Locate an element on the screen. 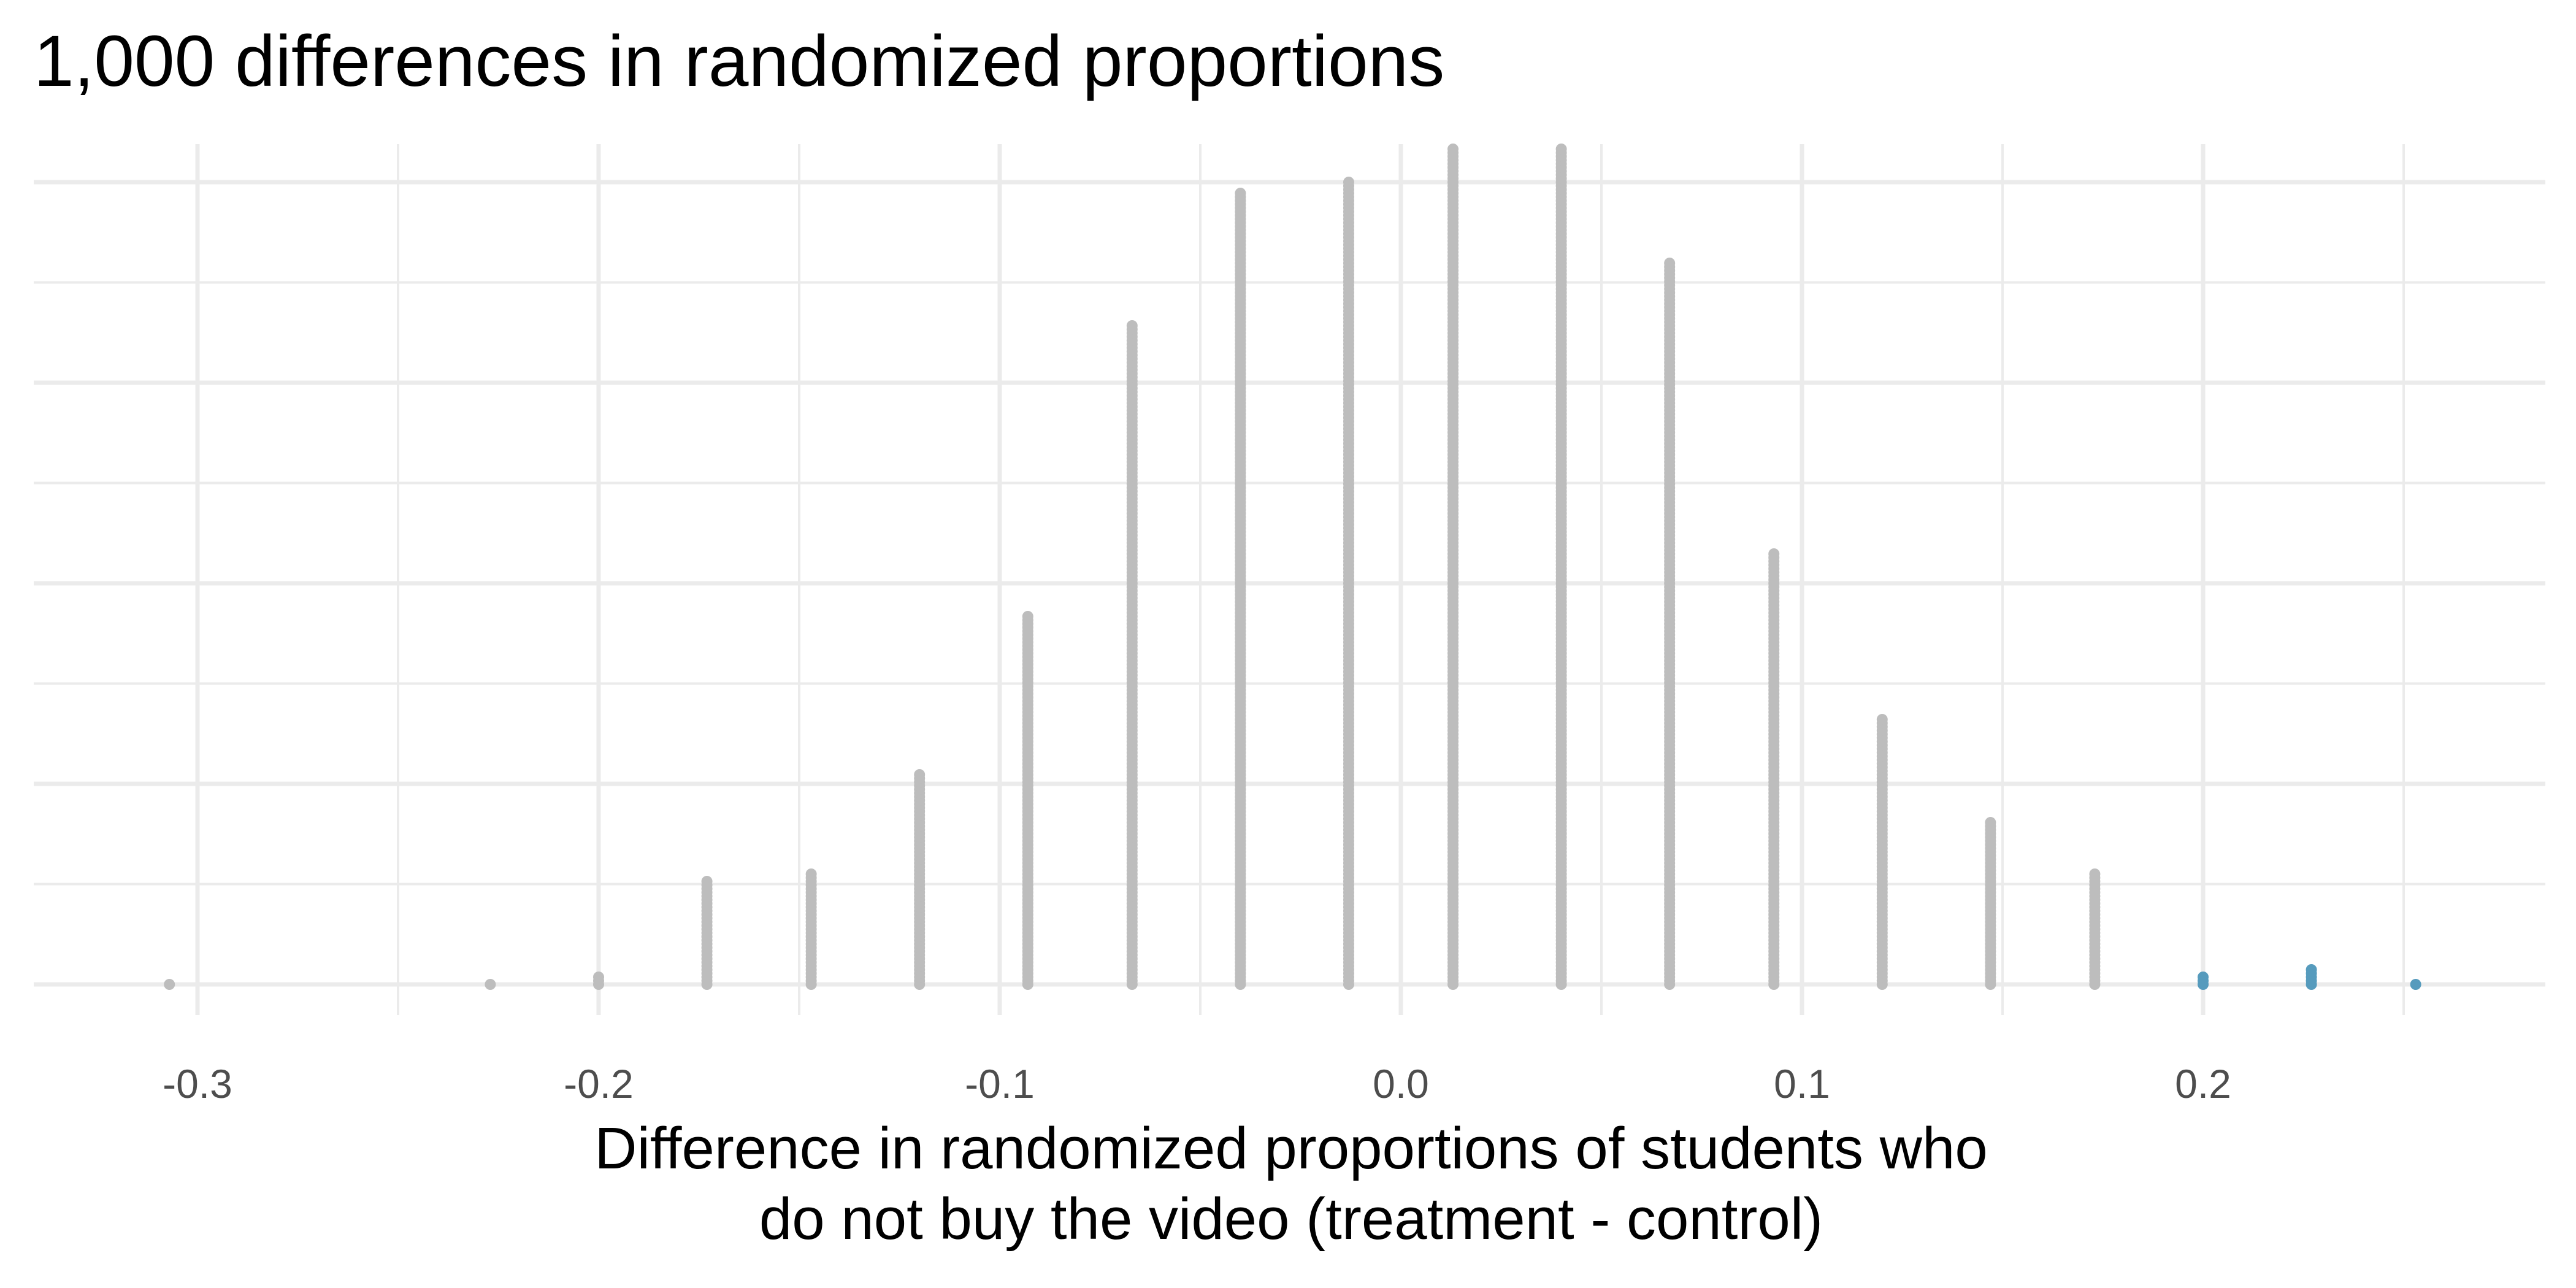 The height and width of the screenshot is (1288, 2576). x-tick-label: 0.0 is located at coordinates (1401, 1083).